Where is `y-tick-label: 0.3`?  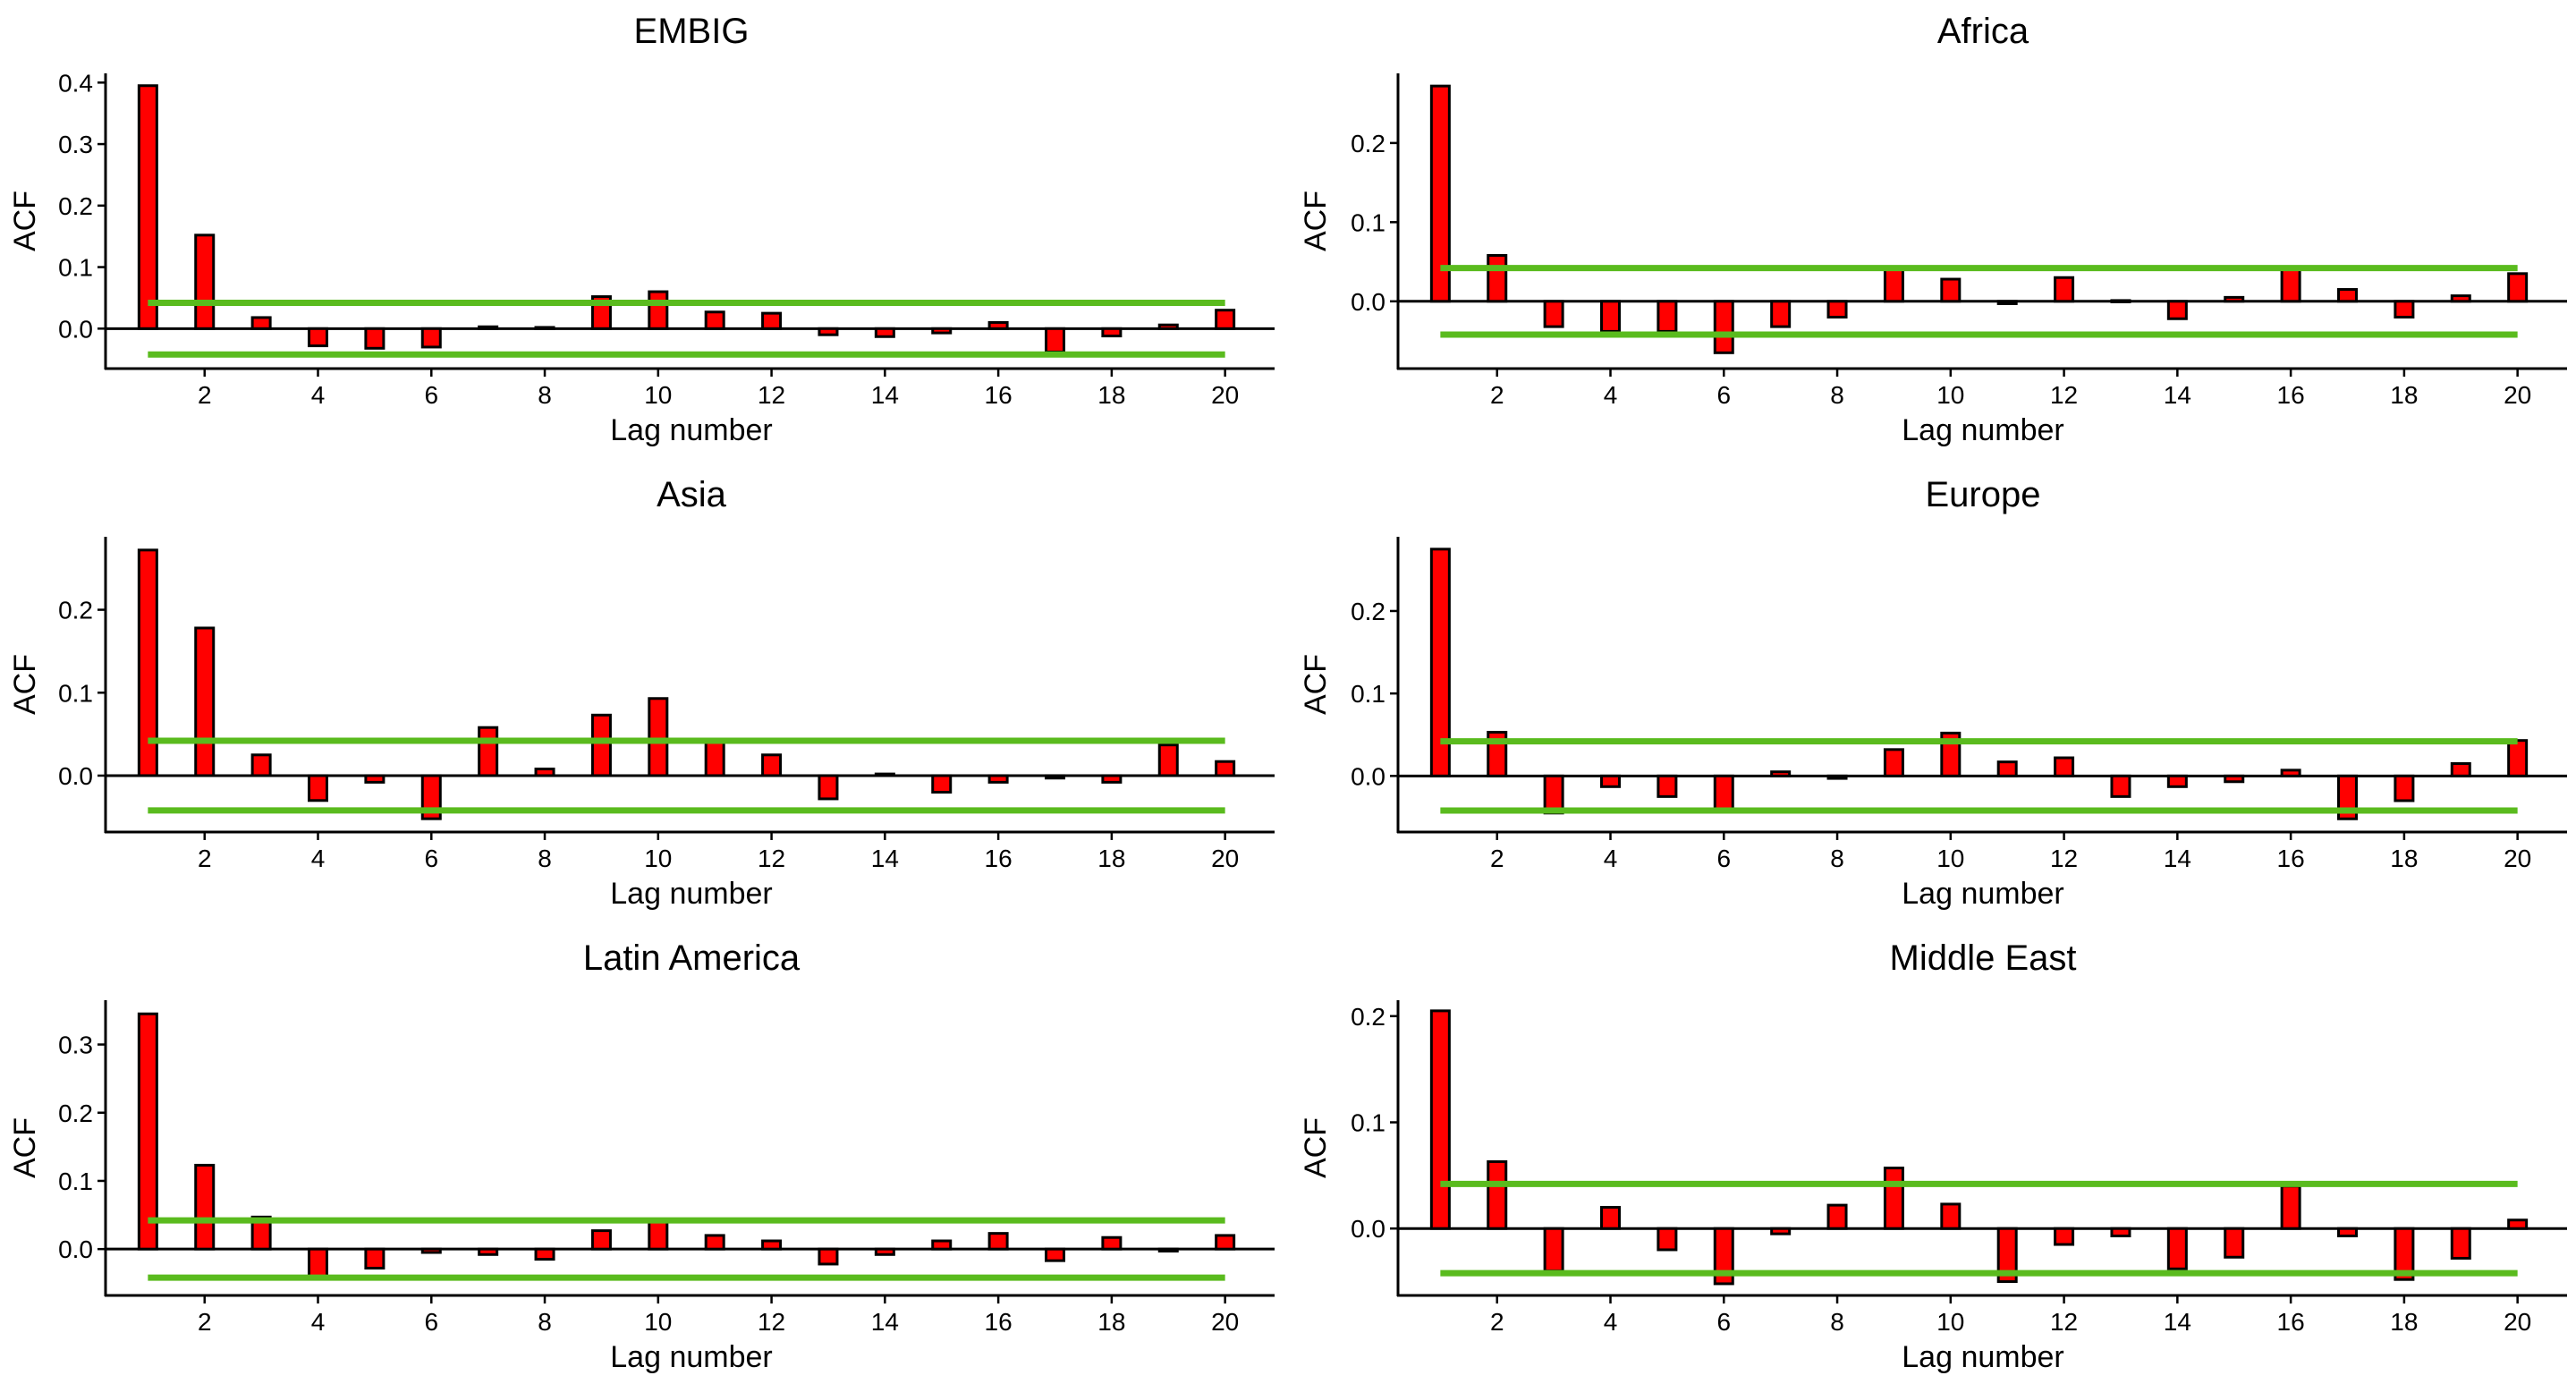 y-tick-label: 0.3 is located at coordinates (75, 1045).